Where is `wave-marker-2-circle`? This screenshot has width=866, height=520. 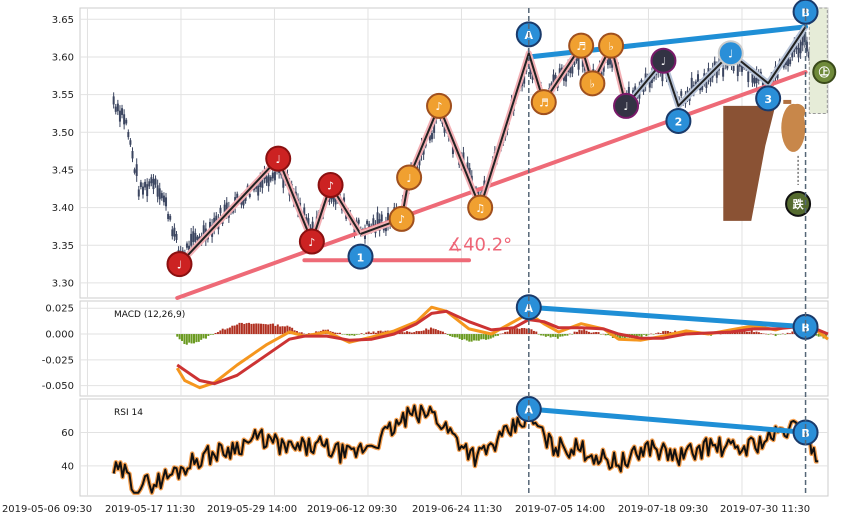
wave-marker-2-circle is located at coordinates (678, 120).